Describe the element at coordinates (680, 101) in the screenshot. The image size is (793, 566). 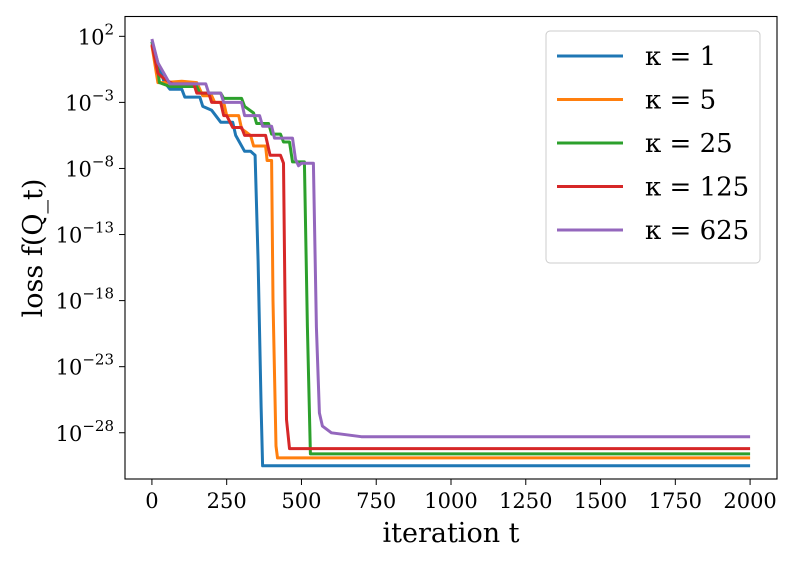
I see `legend-label-1: κ = 5` at that location.